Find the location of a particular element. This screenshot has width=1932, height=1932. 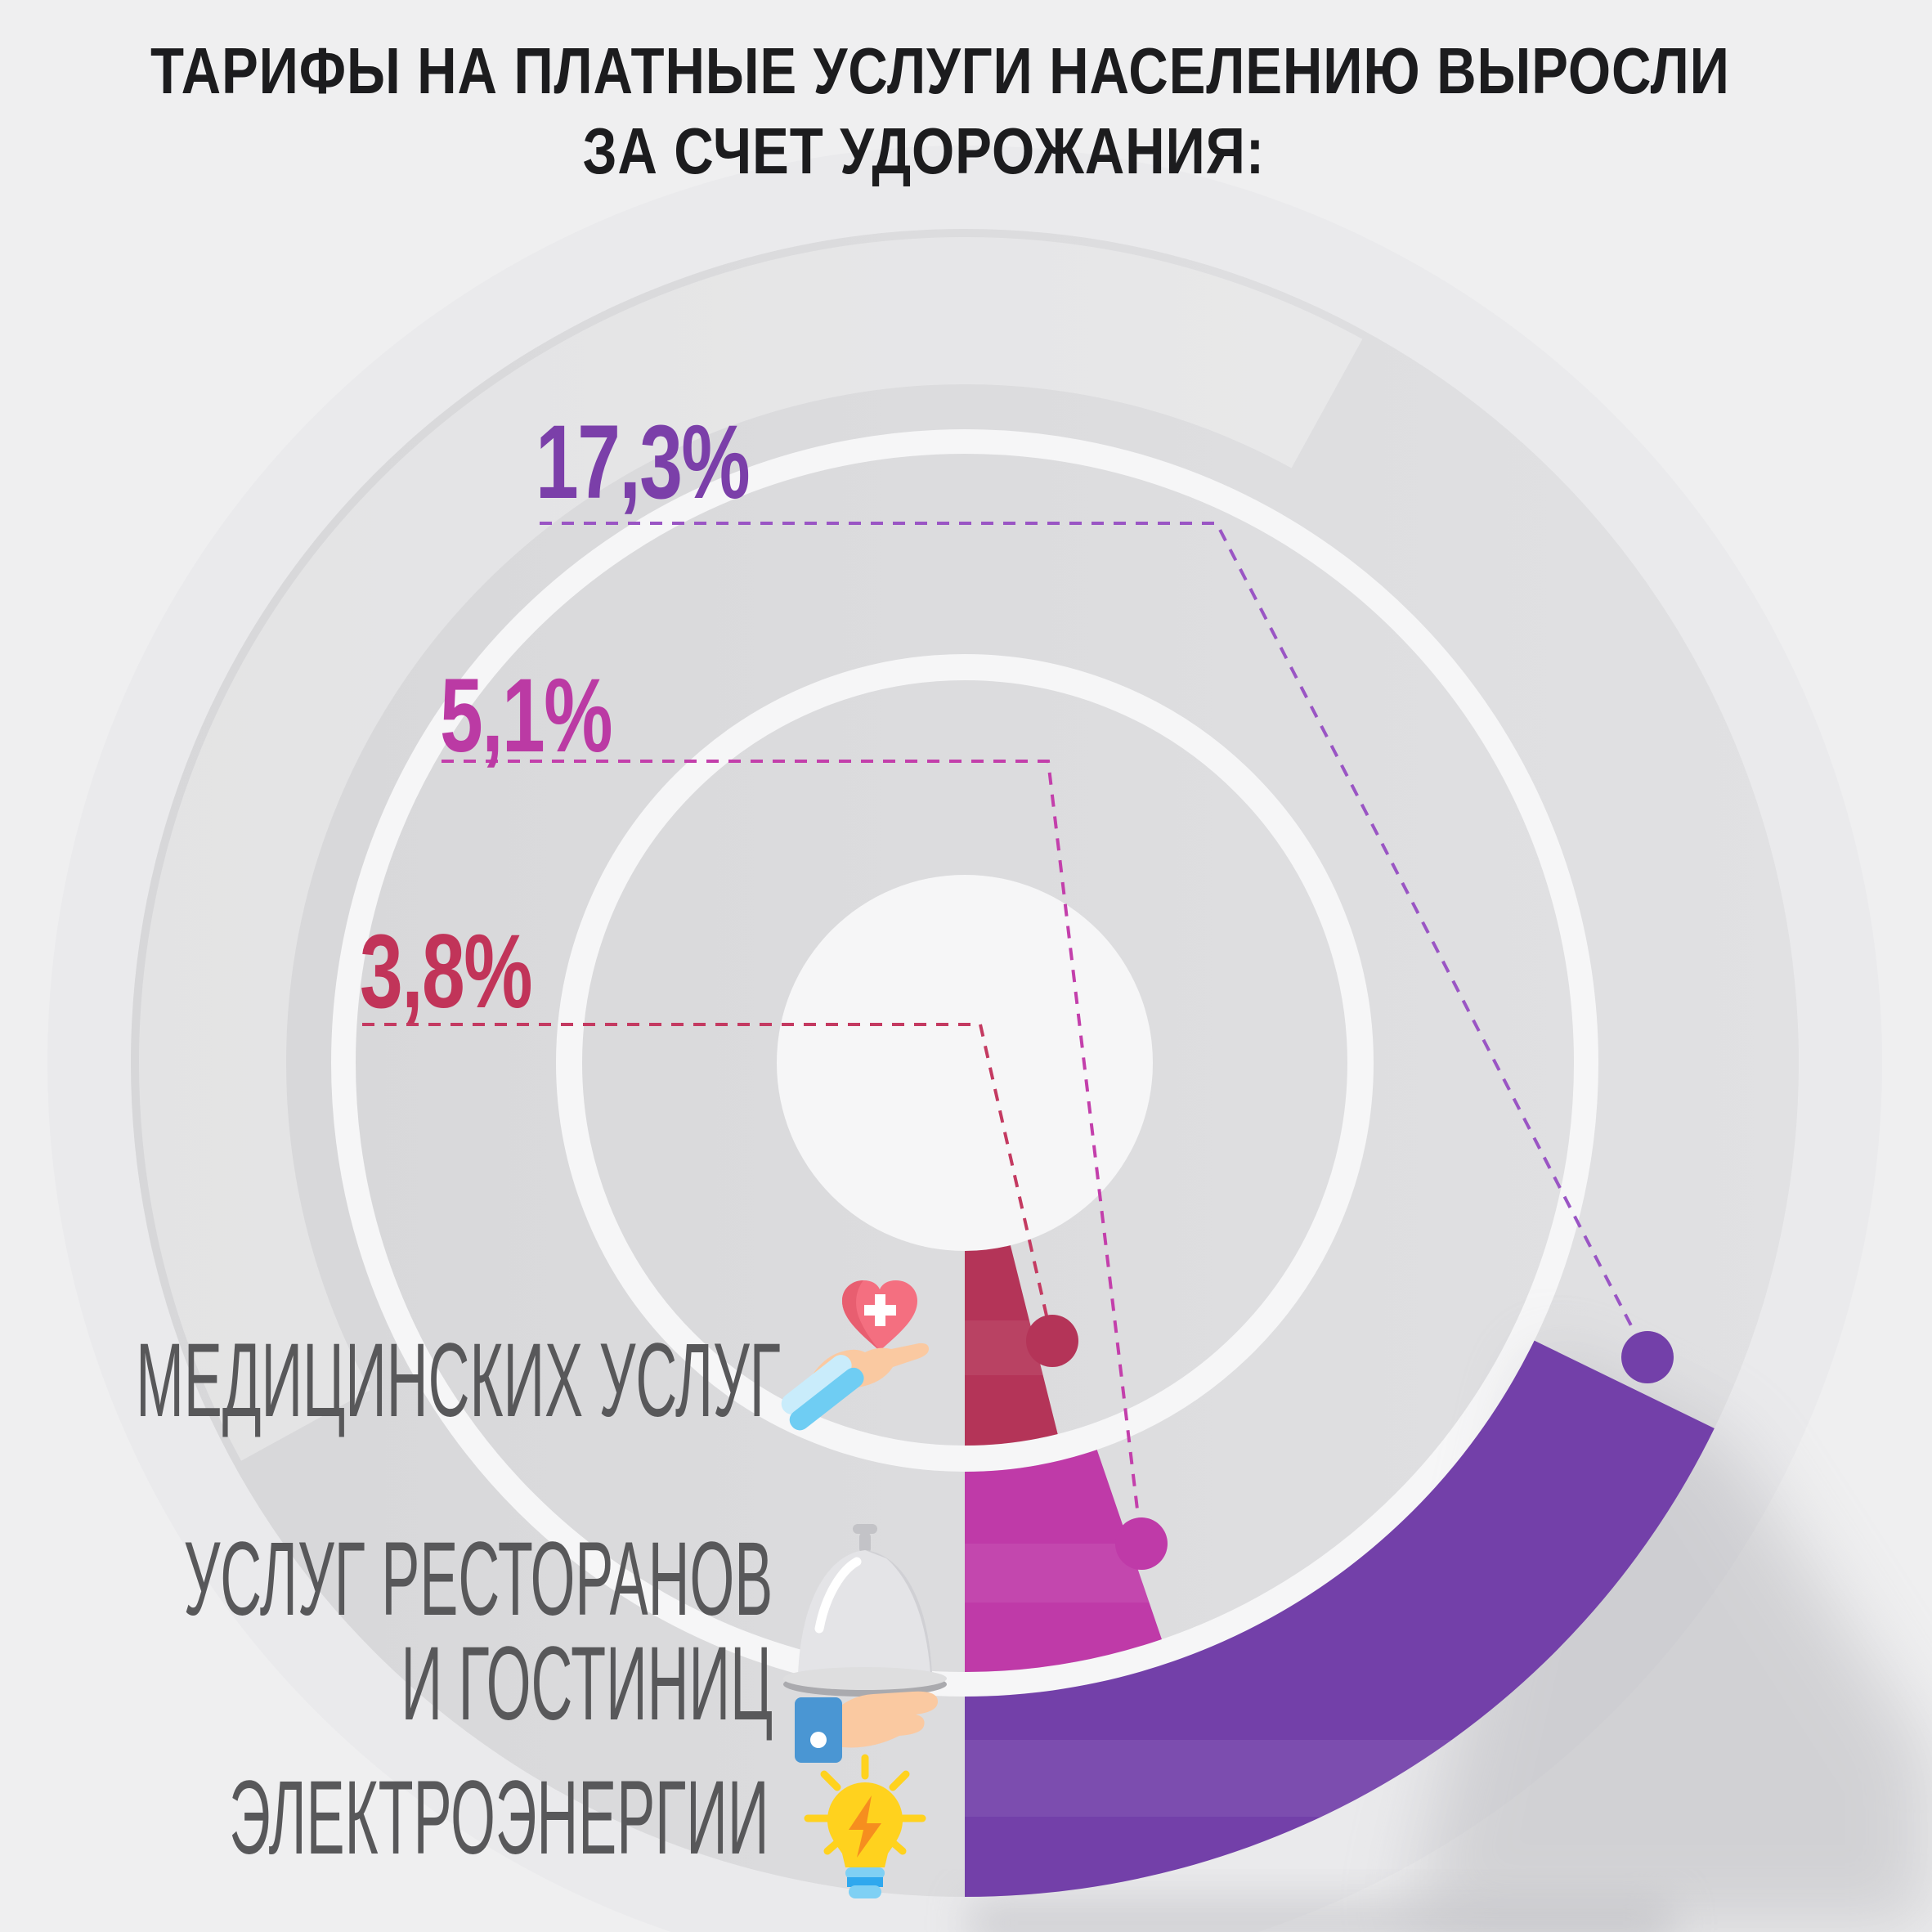

lightning-bolt is located at coordinates (865, 1826).